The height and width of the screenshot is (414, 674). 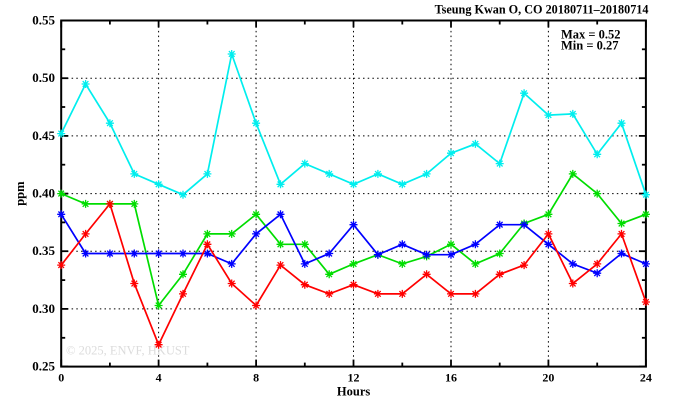 What do you see at coordinates (43, 135) in the screenshot?
I see `svg-text: 0.45` at bounding box center [43, 135].